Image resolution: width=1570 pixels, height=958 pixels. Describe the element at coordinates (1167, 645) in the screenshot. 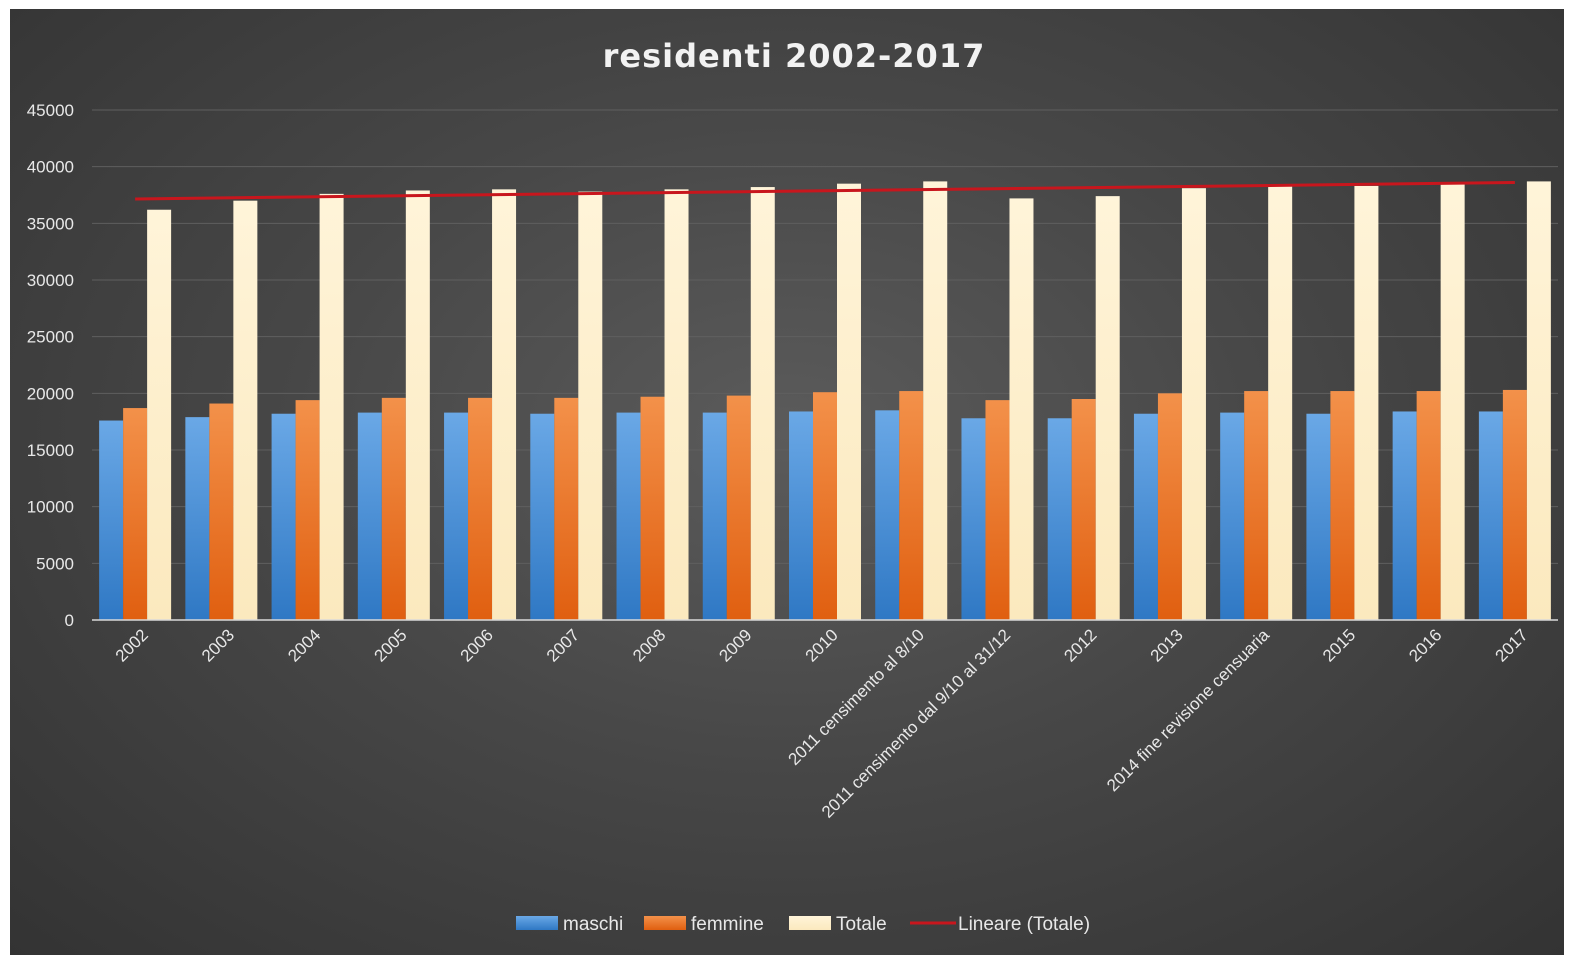

I see `x-tick-label: 2013` at that location.